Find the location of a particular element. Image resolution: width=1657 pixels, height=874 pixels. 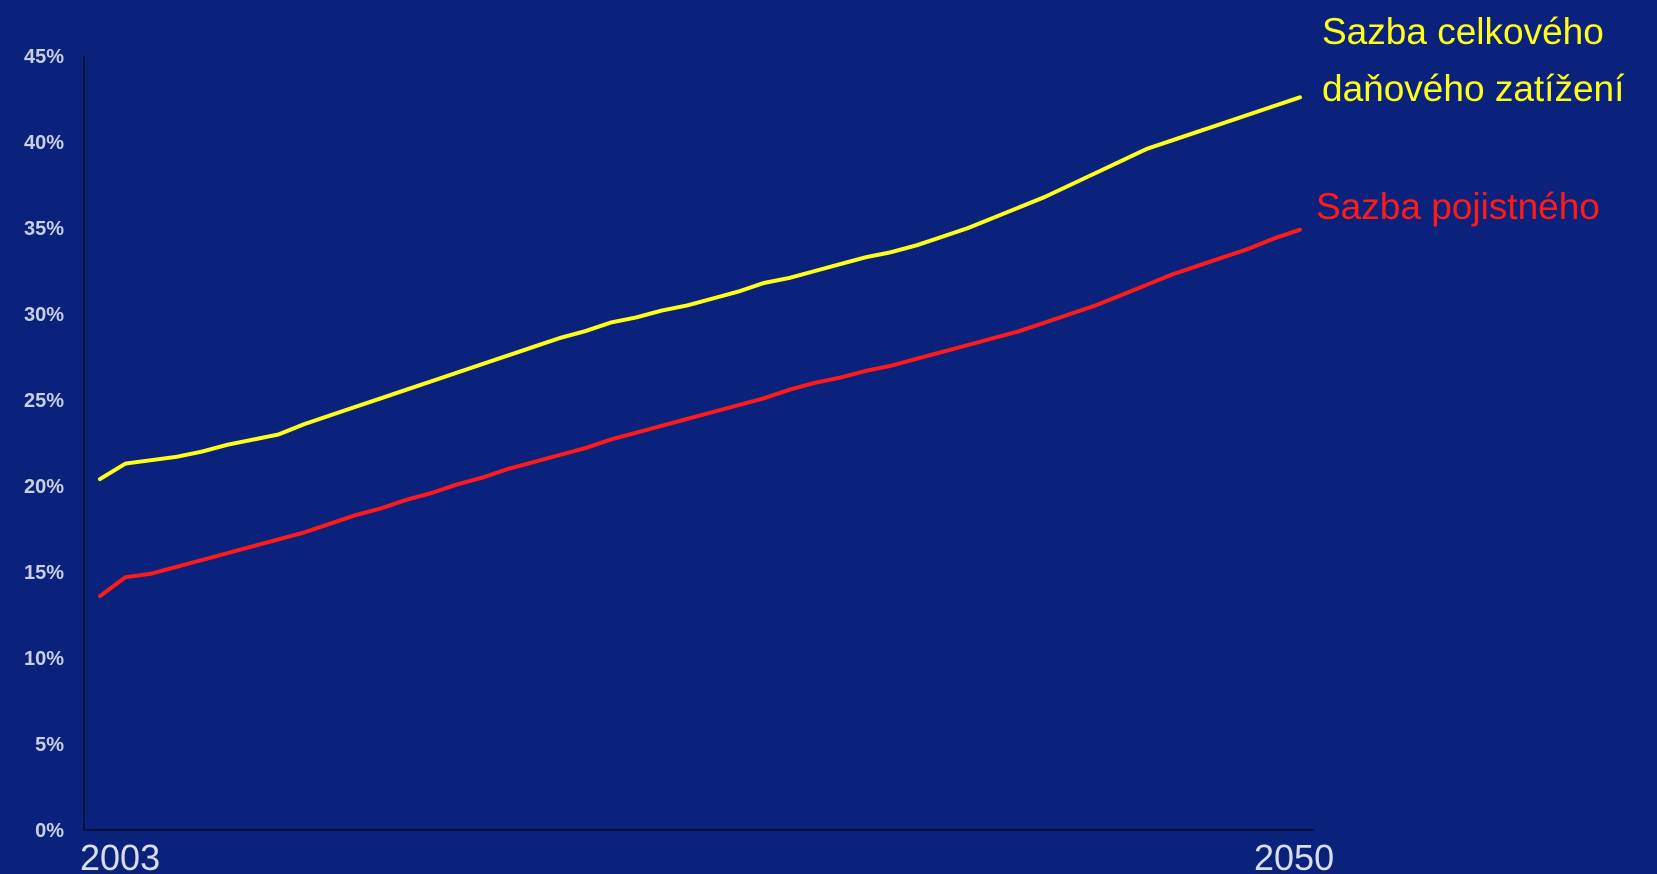

y-tick-label: 30% is located at coordinates (44, 315).